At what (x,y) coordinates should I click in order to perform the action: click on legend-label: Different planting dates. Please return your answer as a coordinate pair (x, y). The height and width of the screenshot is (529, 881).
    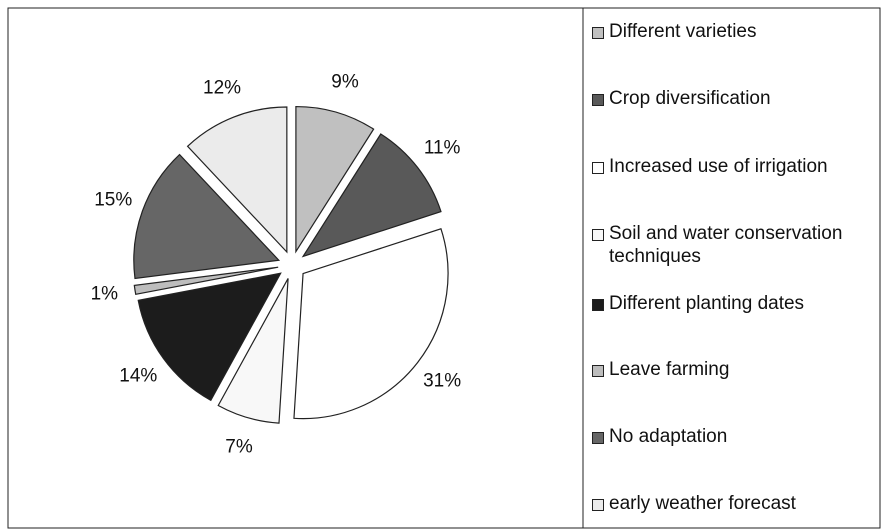
    Looking at the image, I should click on (707, 303).